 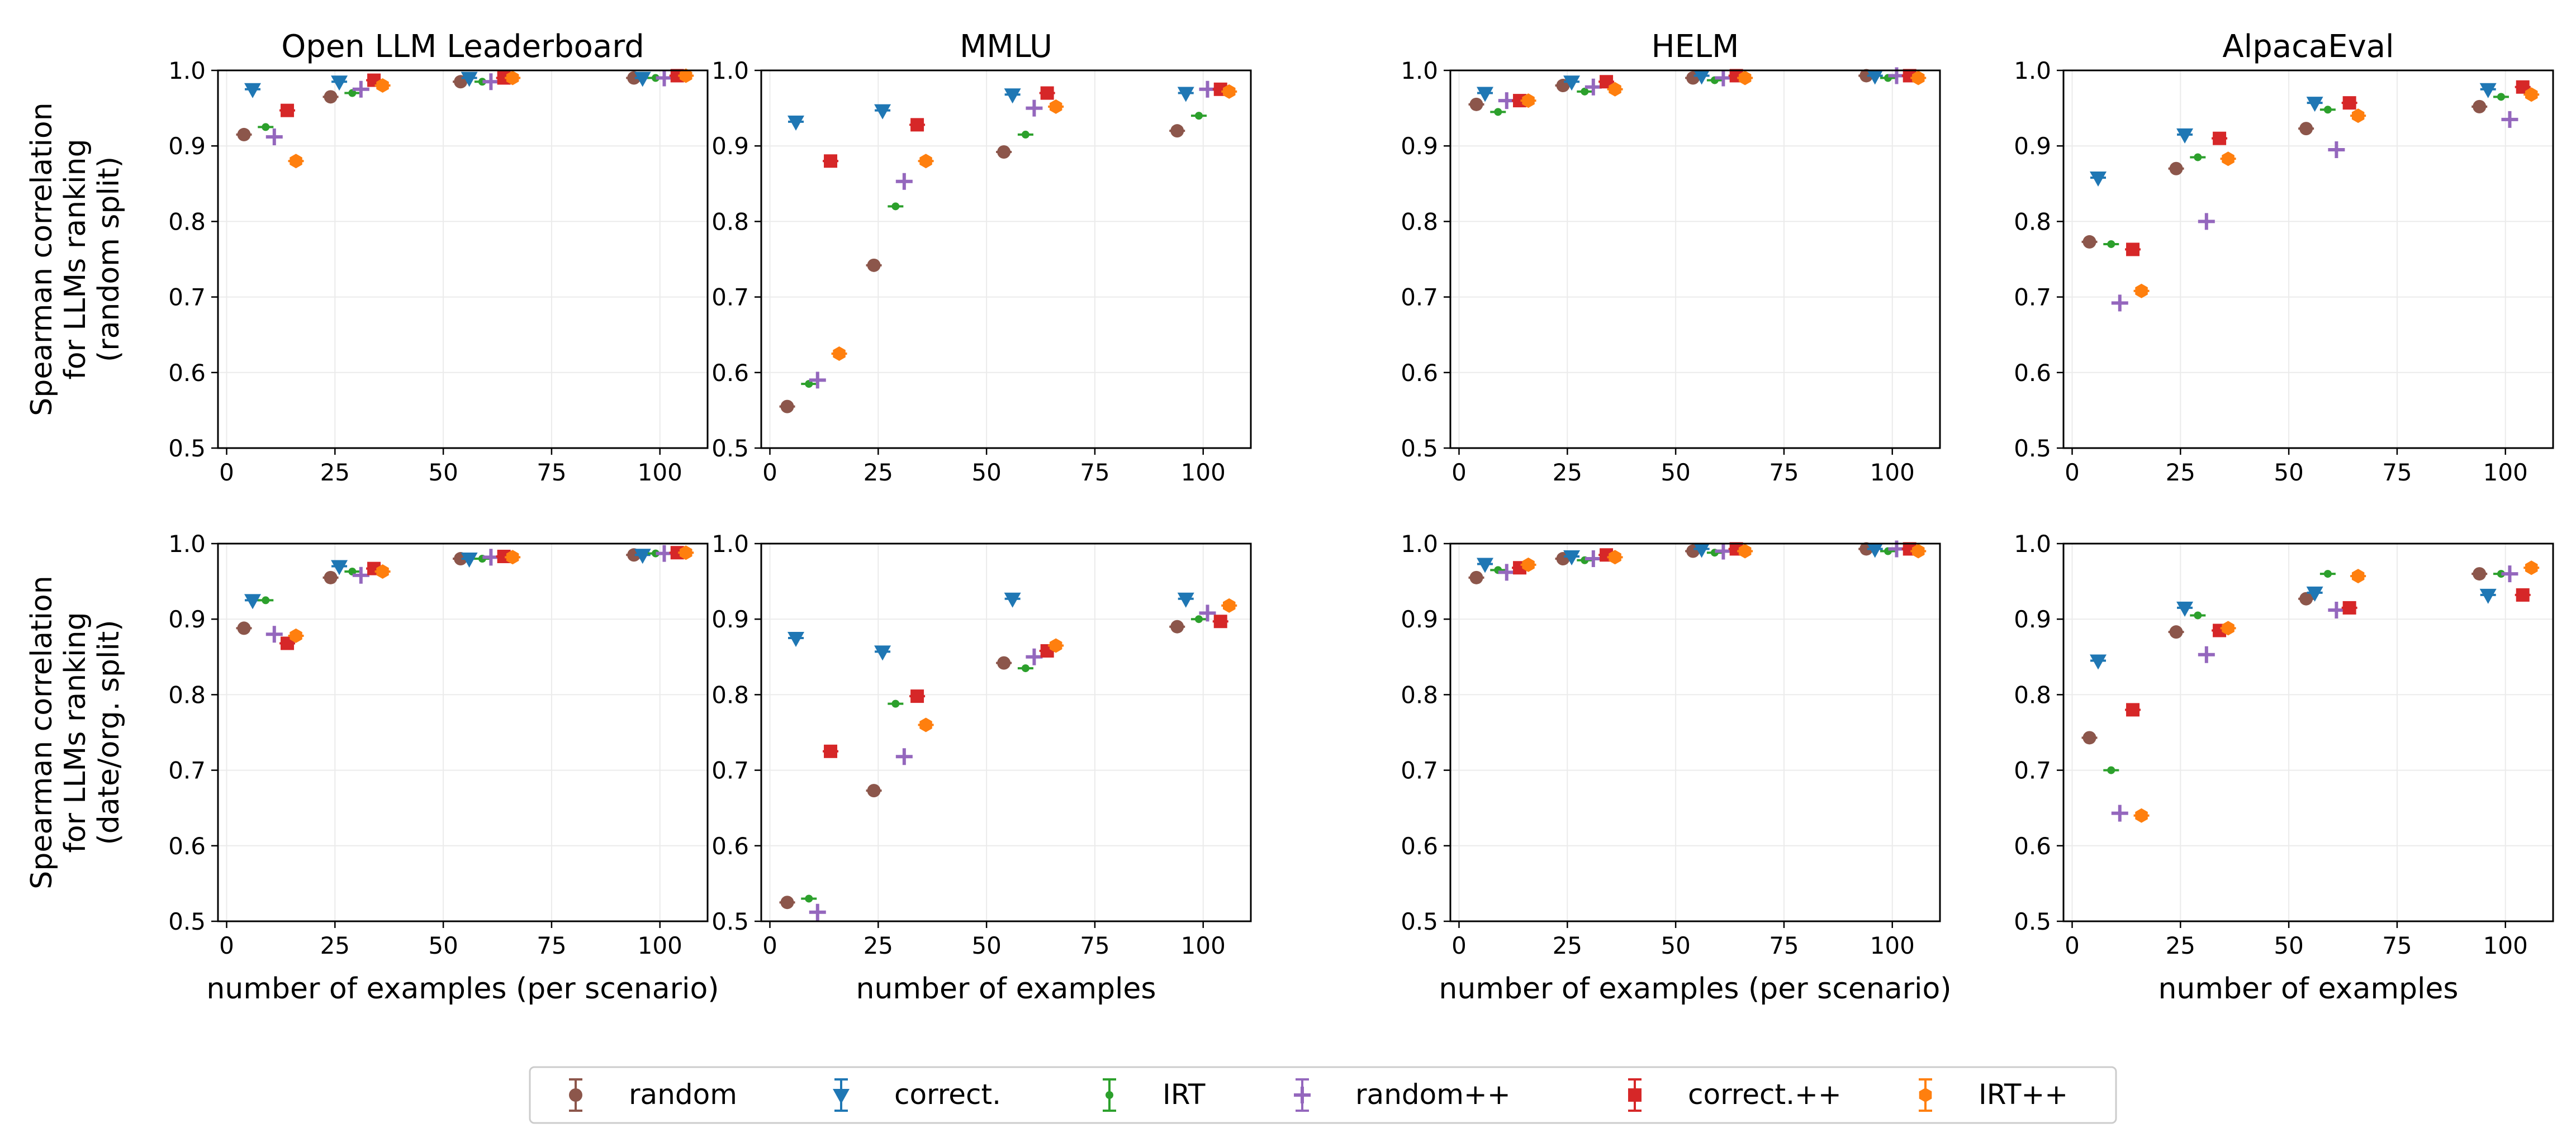 What do you see at coordinates (109, 732) in the screenshot?
I see `y-axis-label: (date/org. split)` at bounding box center [109, 732].